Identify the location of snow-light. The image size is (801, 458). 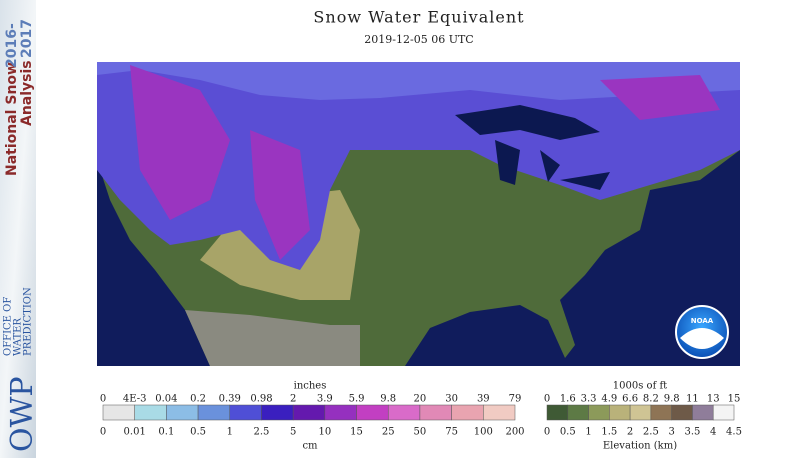
(418, 81).